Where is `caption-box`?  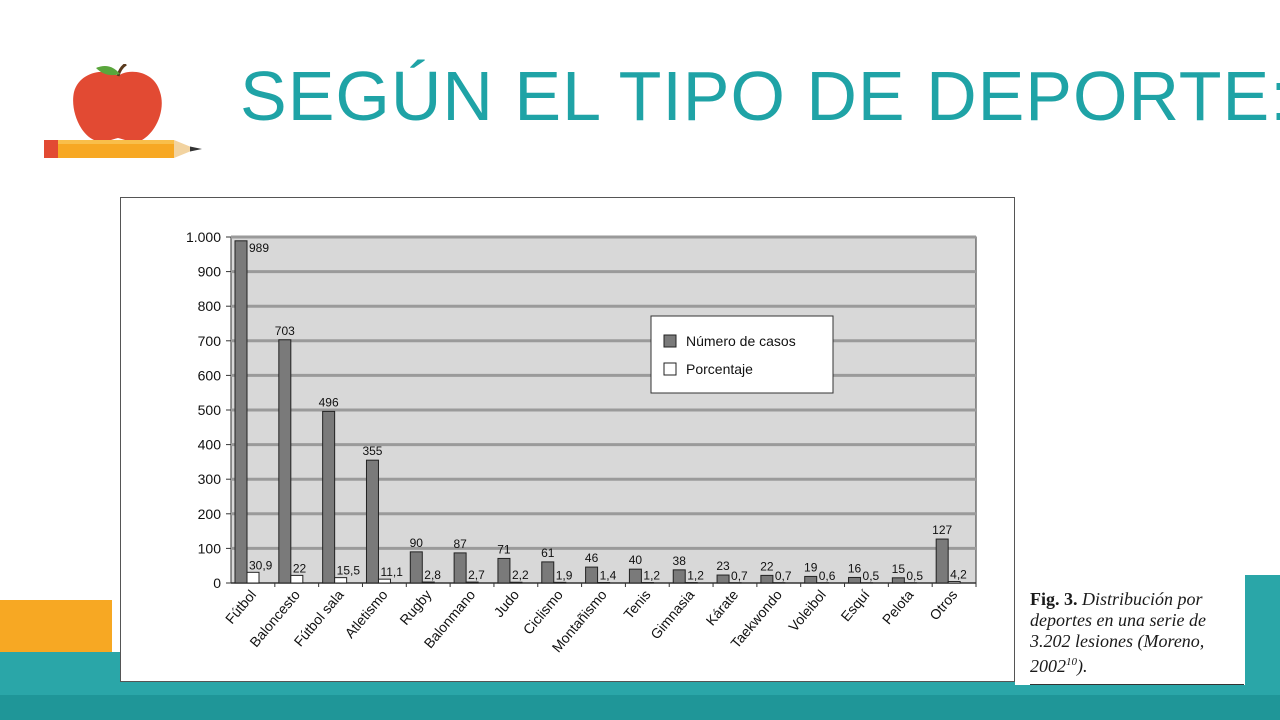
caption-box is located at coordinates (1130, 630).